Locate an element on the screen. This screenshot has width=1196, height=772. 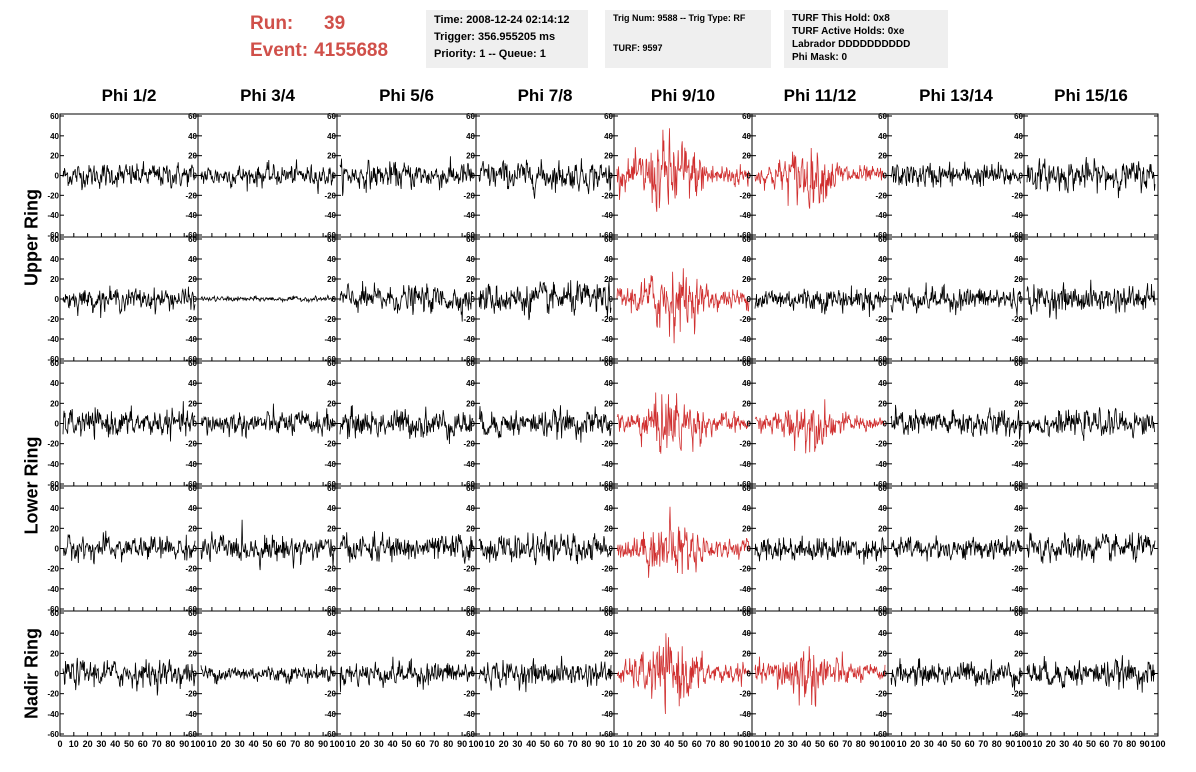
panel-r0-c5: -60 -40 -20 0 20 40 60 is located at coordinates (814, 176).